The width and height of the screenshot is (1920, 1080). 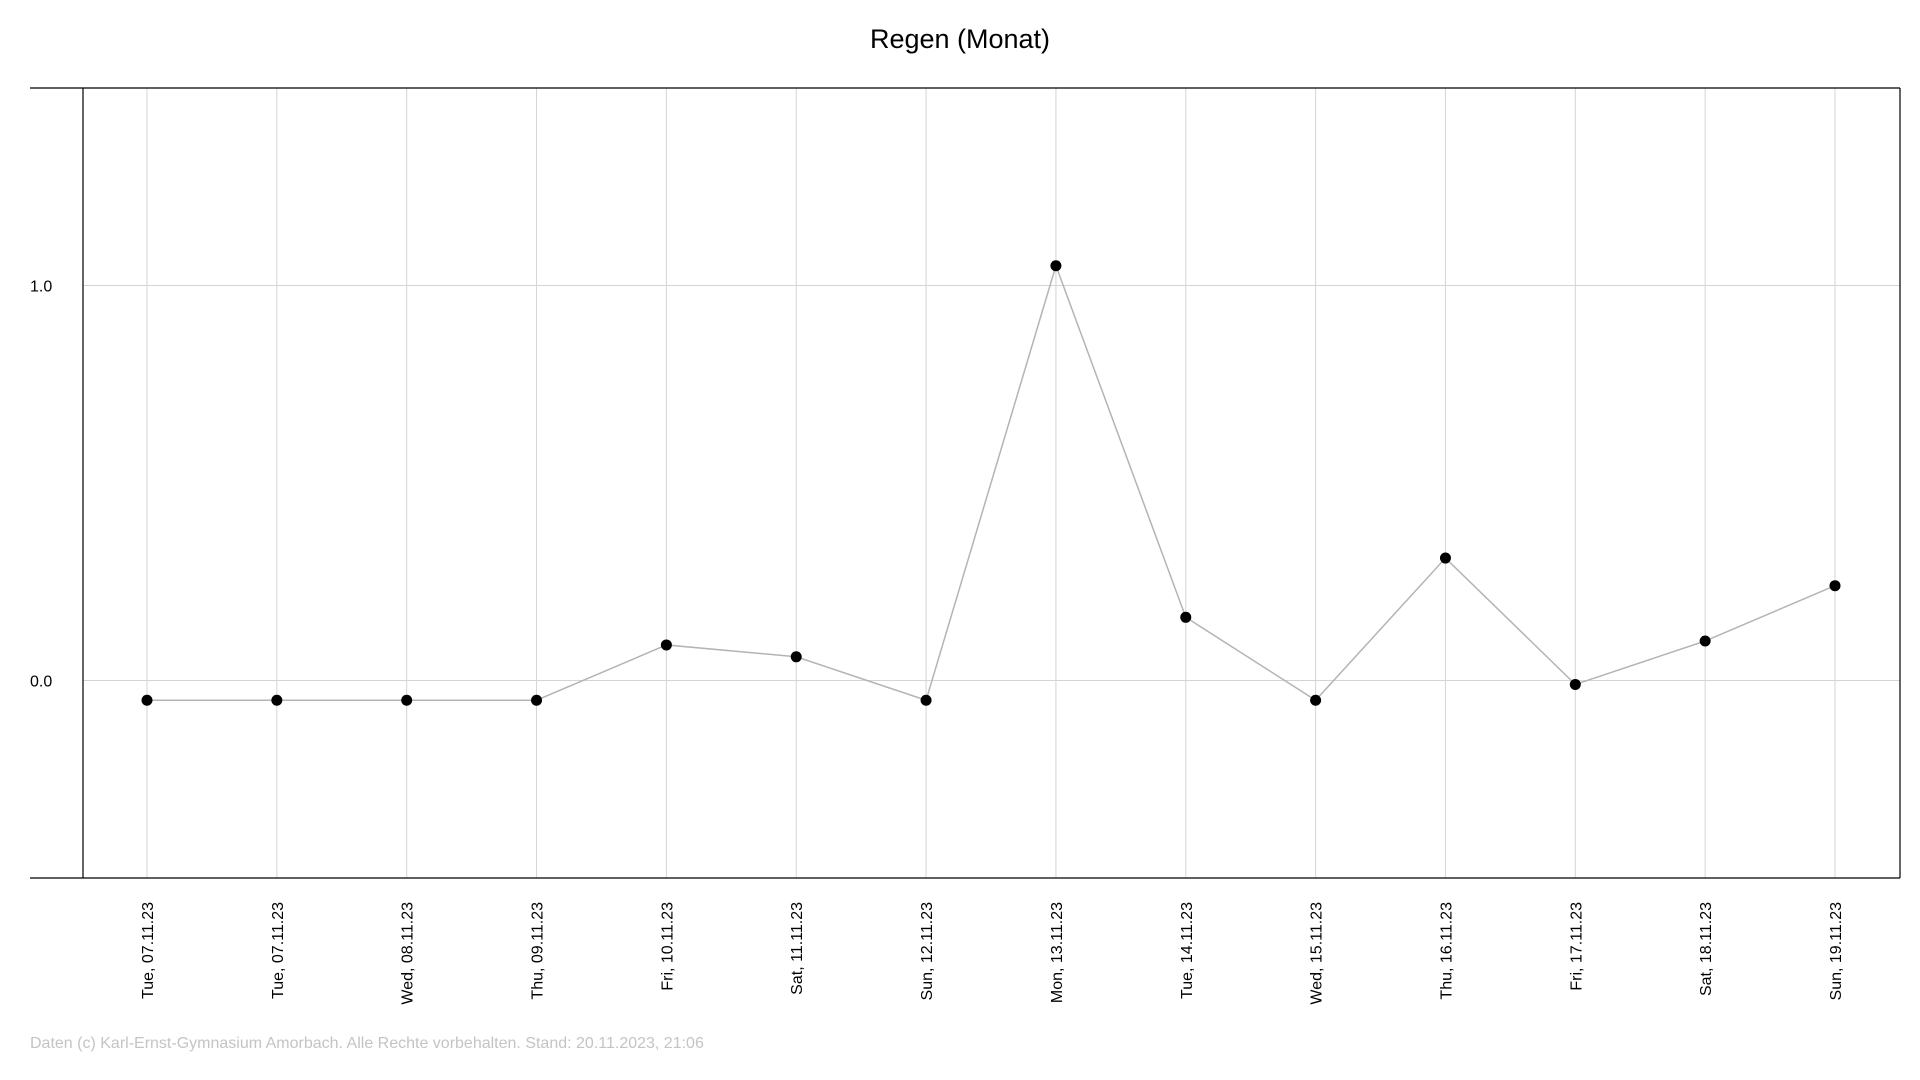 What do you see at coordinates (41, 682) in the screenshot?
I see `y-tick-label: 0.0` at bounding box center [41, 682].